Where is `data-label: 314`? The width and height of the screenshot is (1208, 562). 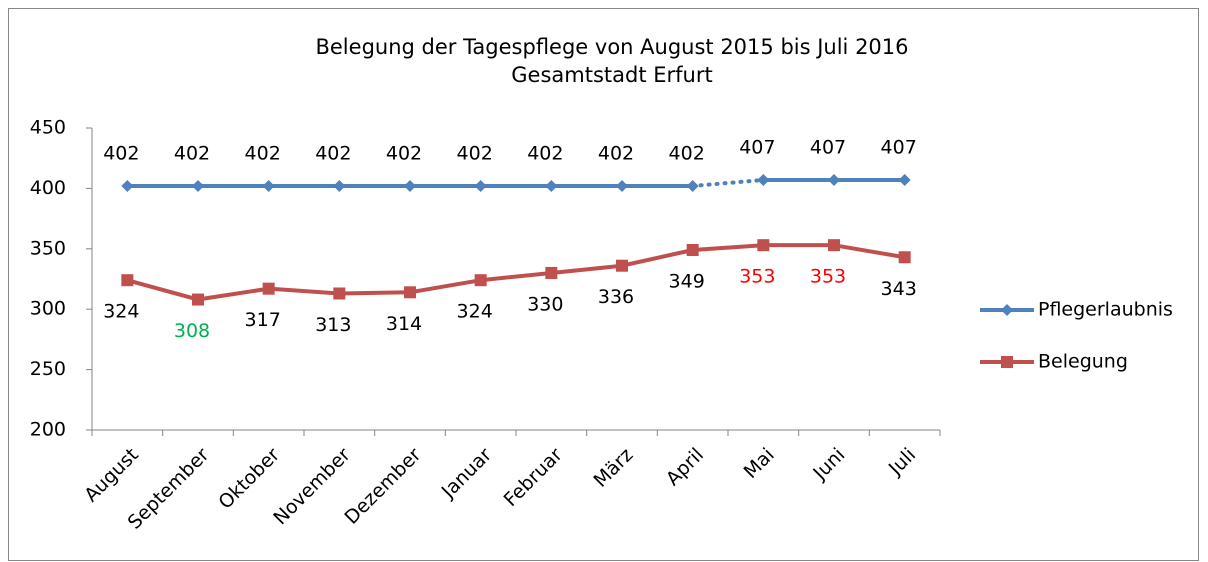 data-label: 314 is located at coordinates (404, 324).